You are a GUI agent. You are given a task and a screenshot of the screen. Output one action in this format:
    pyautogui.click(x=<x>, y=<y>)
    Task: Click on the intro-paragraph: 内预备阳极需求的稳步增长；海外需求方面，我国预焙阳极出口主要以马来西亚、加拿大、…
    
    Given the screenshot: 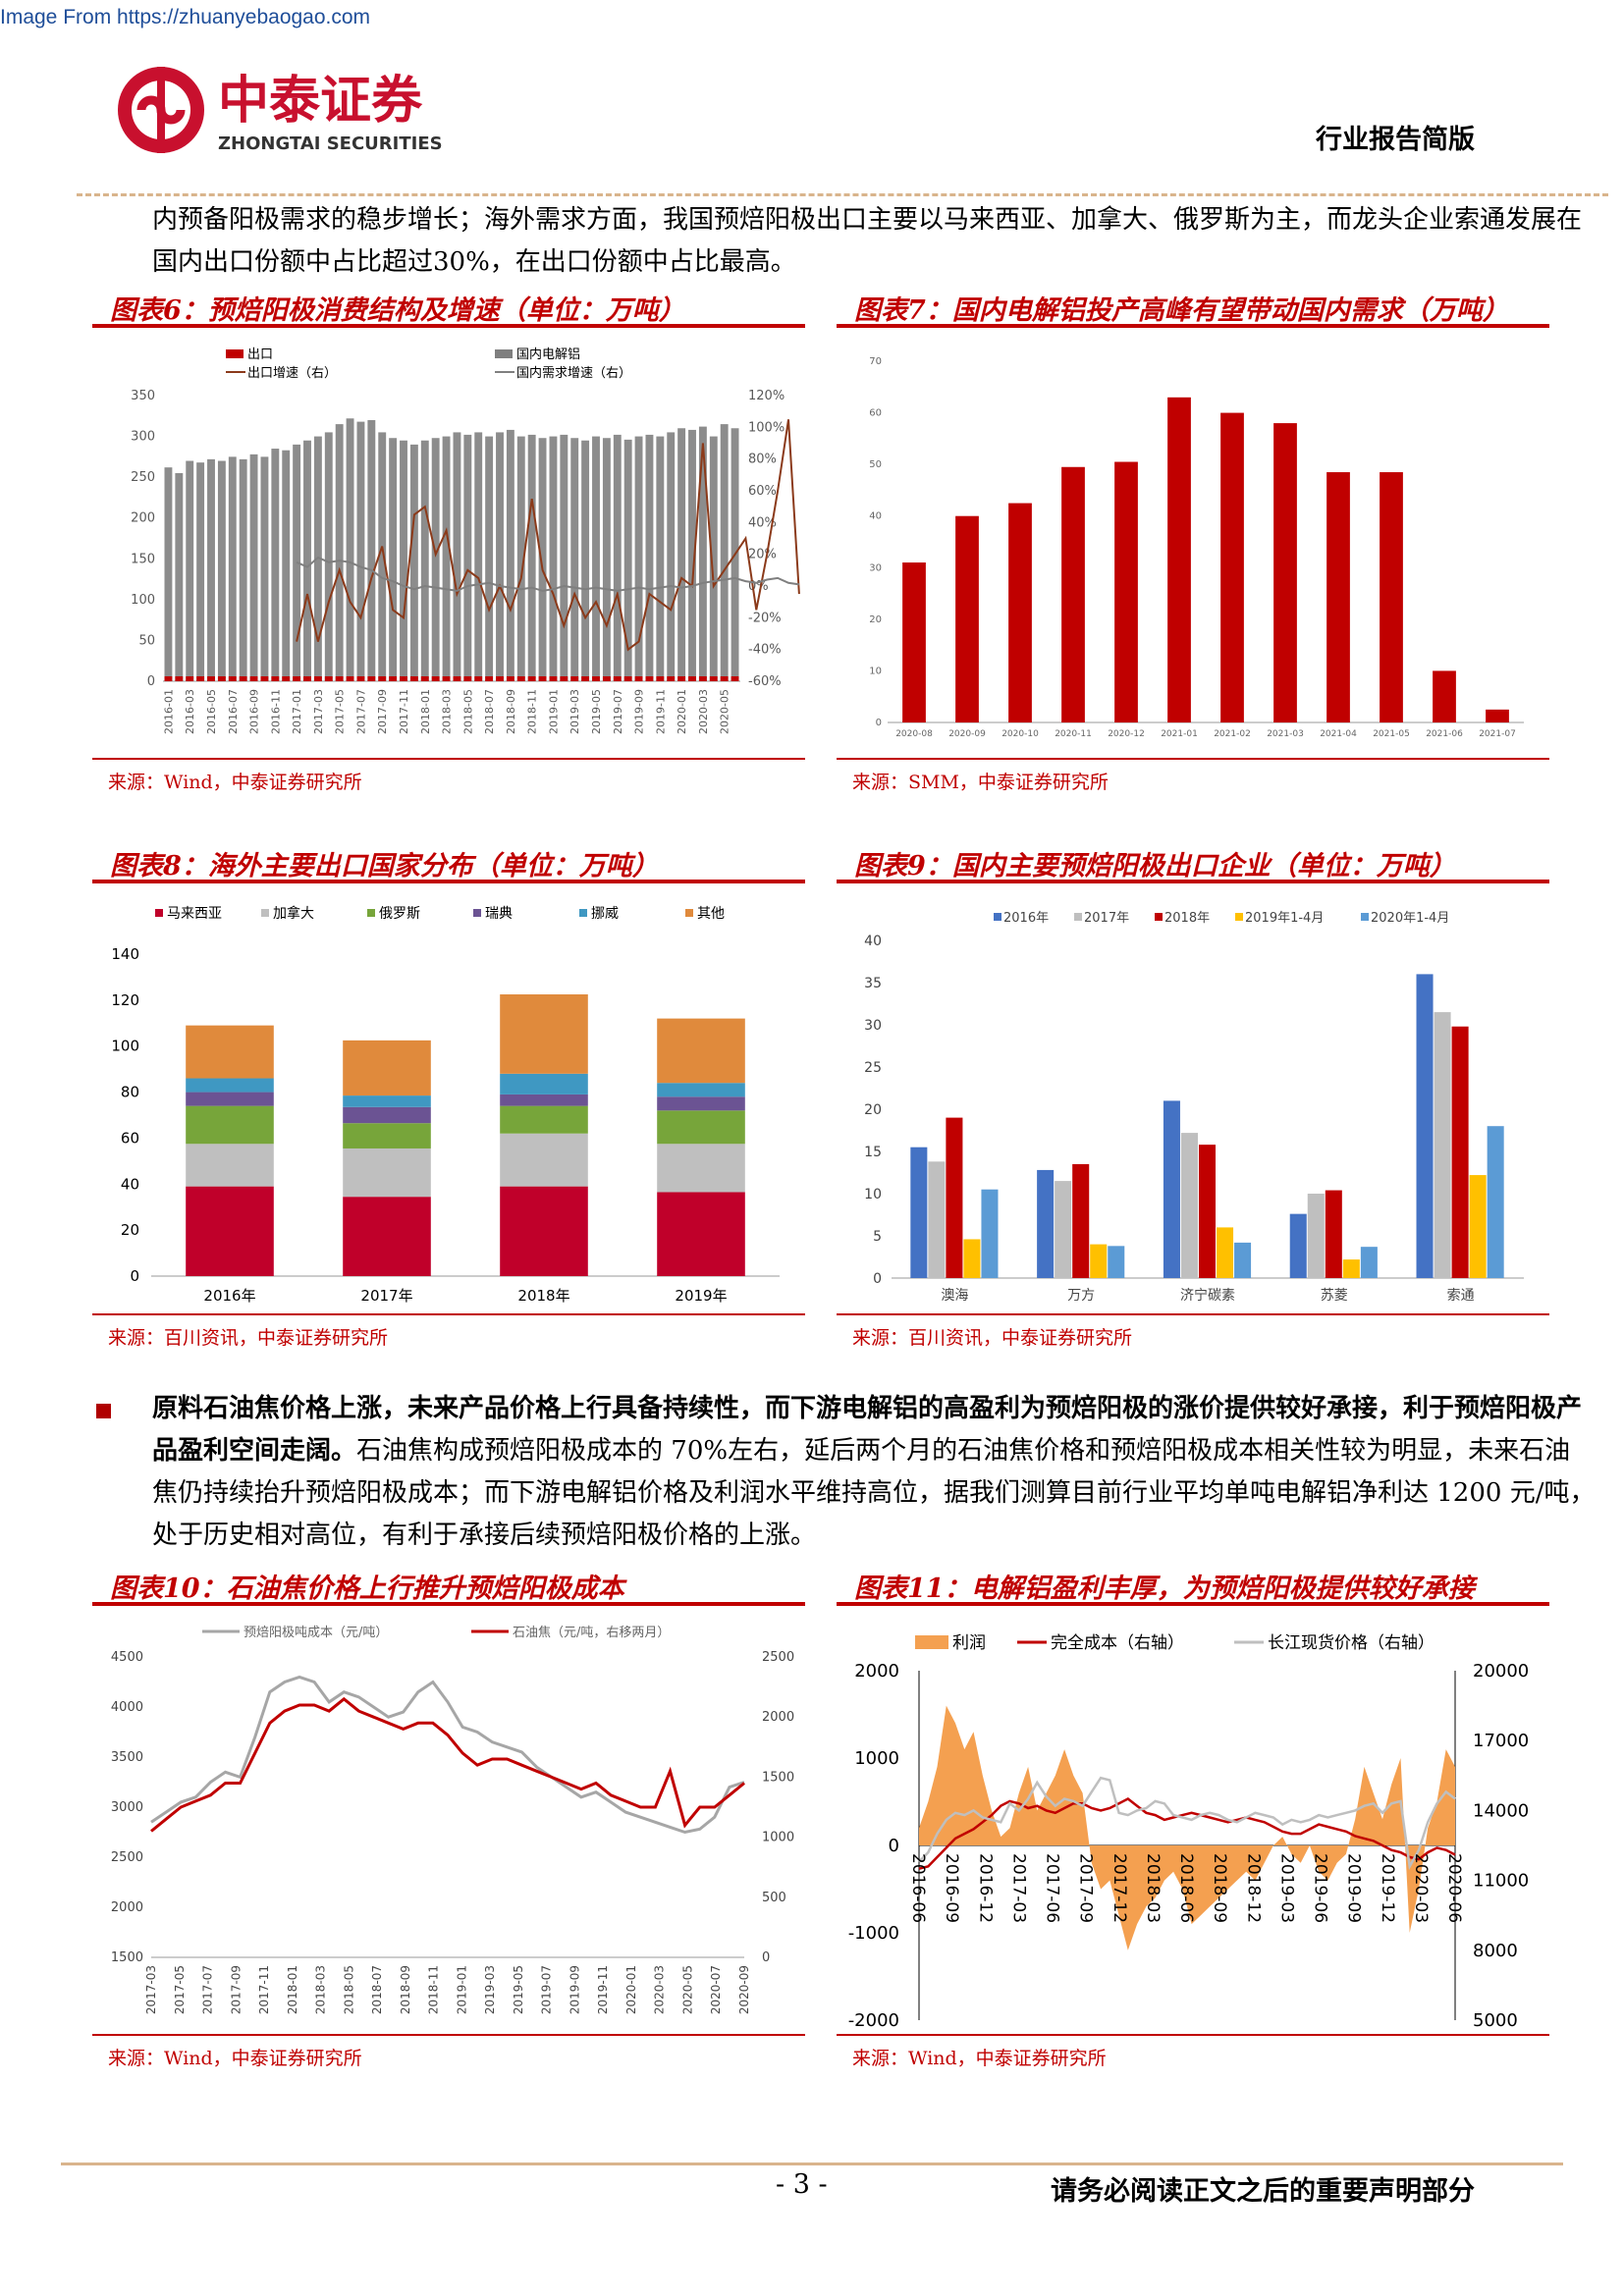 What is the action you would take?
    pyautogui.click(x=867, y=241)
    